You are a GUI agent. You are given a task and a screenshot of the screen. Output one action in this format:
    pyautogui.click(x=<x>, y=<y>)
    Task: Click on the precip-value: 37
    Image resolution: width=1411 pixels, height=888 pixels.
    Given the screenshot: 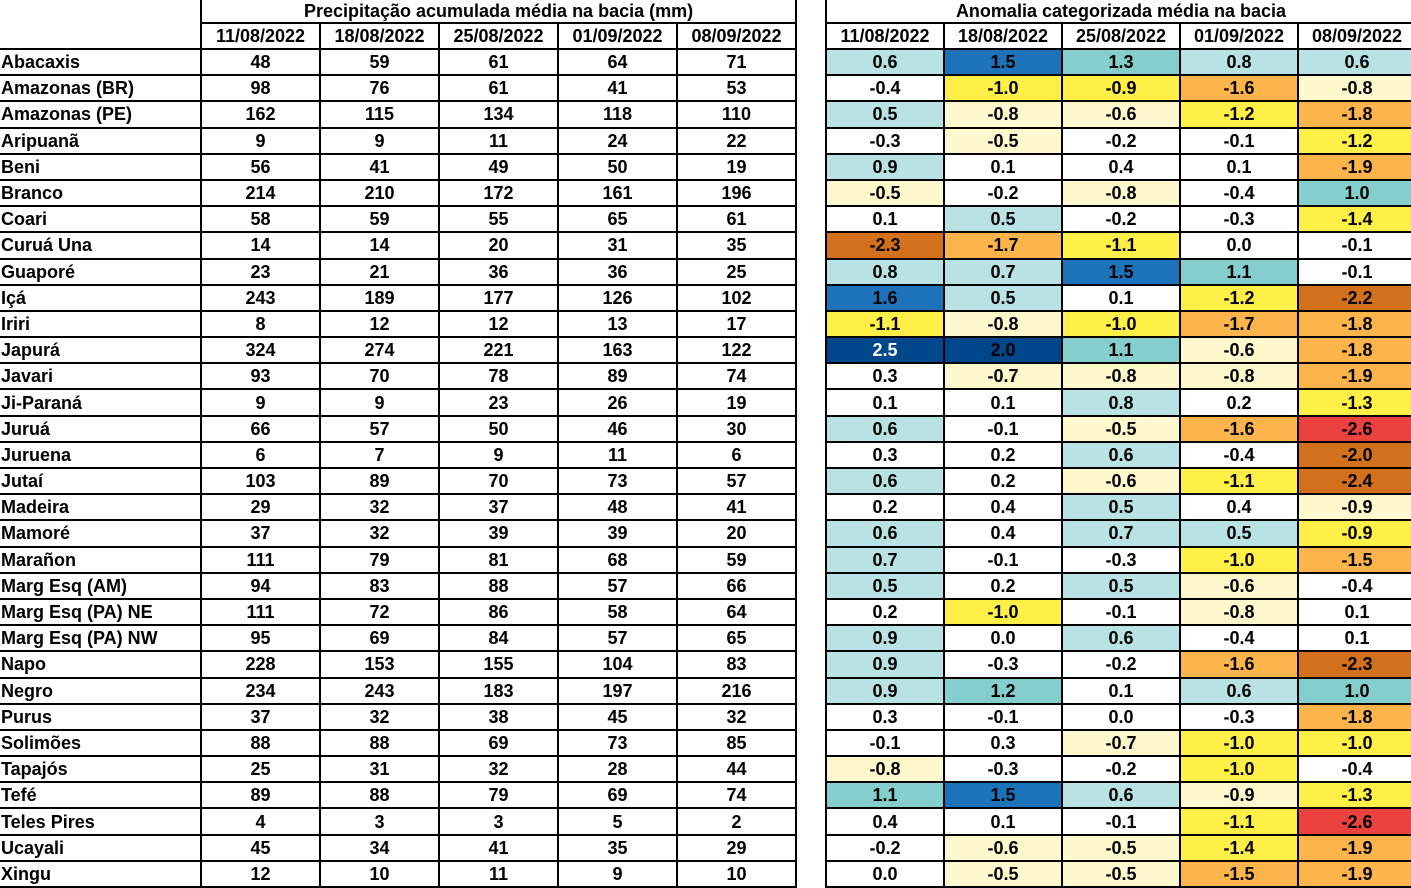 What is the action you would take?
    pyautogui.click(x=261, y=534)
    